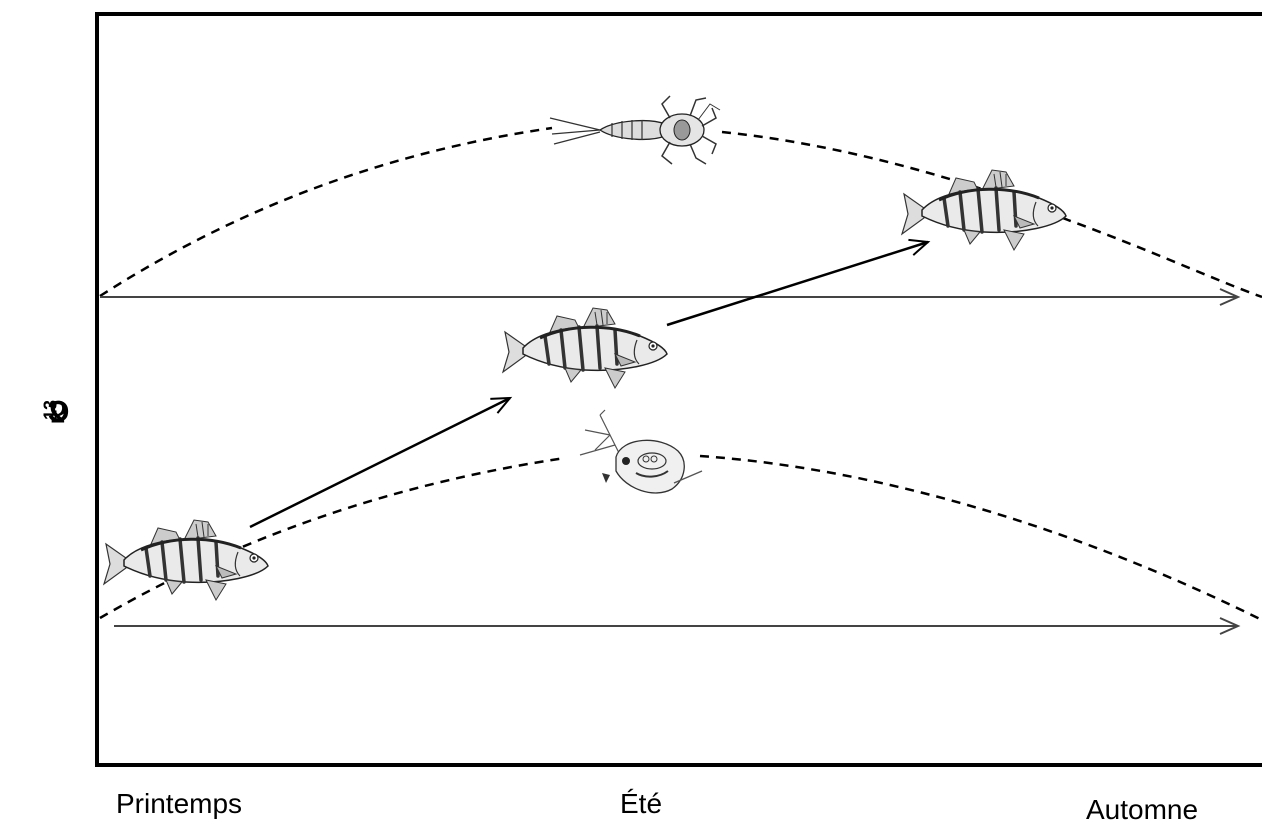 The height and width of the screenshot is (828, 1262). What do you see at coordinates (641, 451) in the screenshot?
I see `zooplankton-icon` at bounding box center [641, 451].